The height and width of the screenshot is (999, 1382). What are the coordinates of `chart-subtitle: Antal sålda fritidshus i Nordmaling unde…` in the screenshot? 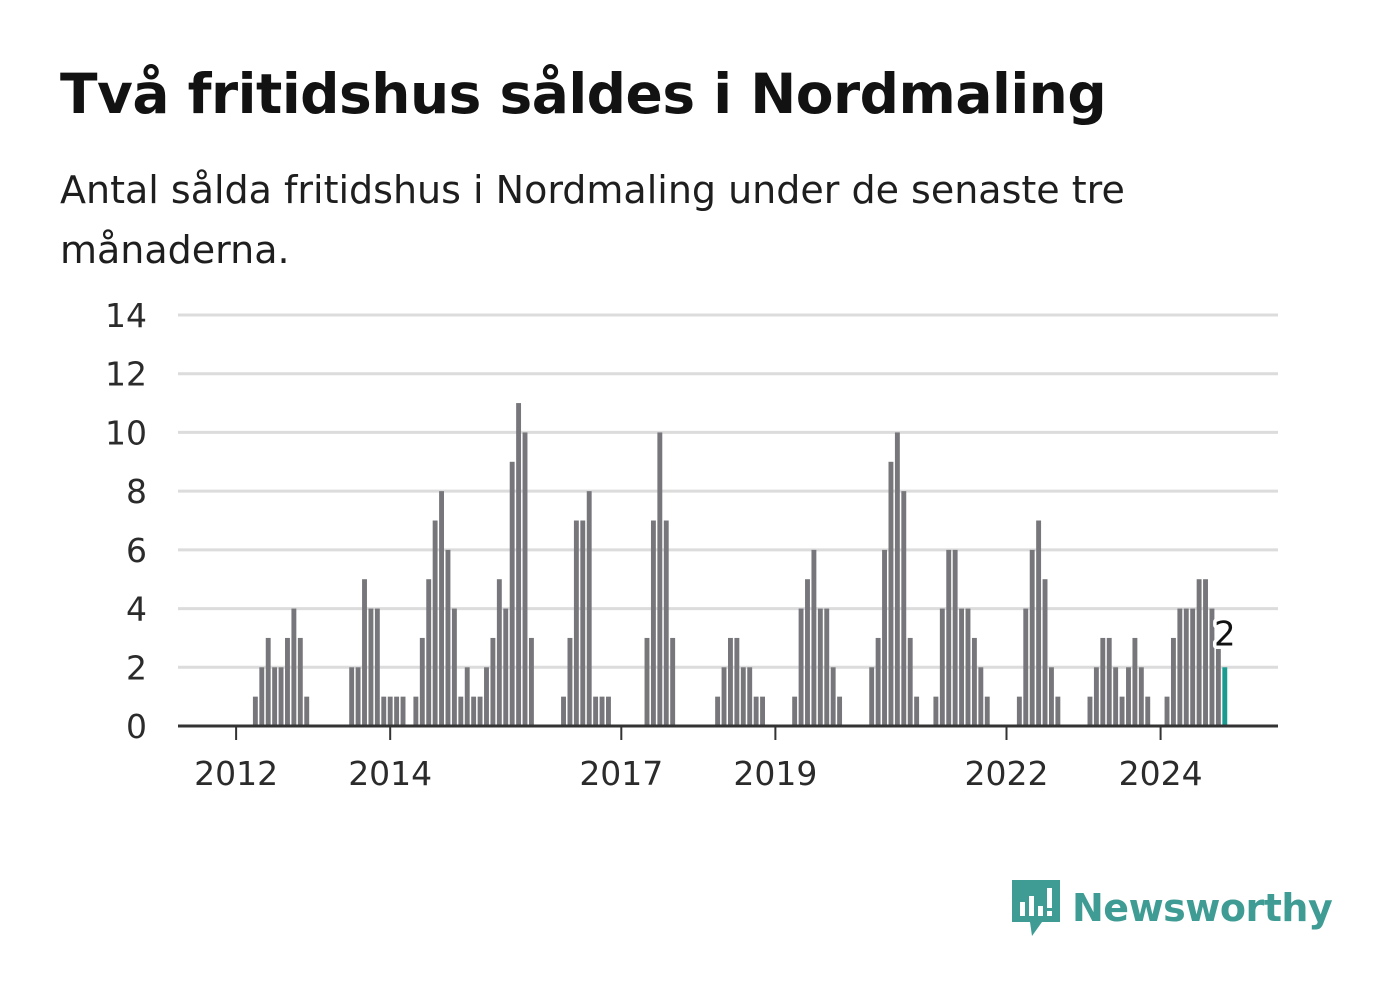 It's located at (592, 220).